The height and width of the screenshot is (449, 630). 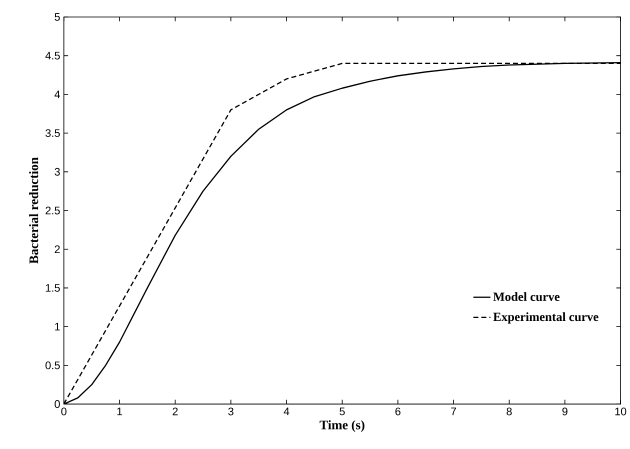 I want to click on y-tick-label: 3, so click(x=57, y=172).